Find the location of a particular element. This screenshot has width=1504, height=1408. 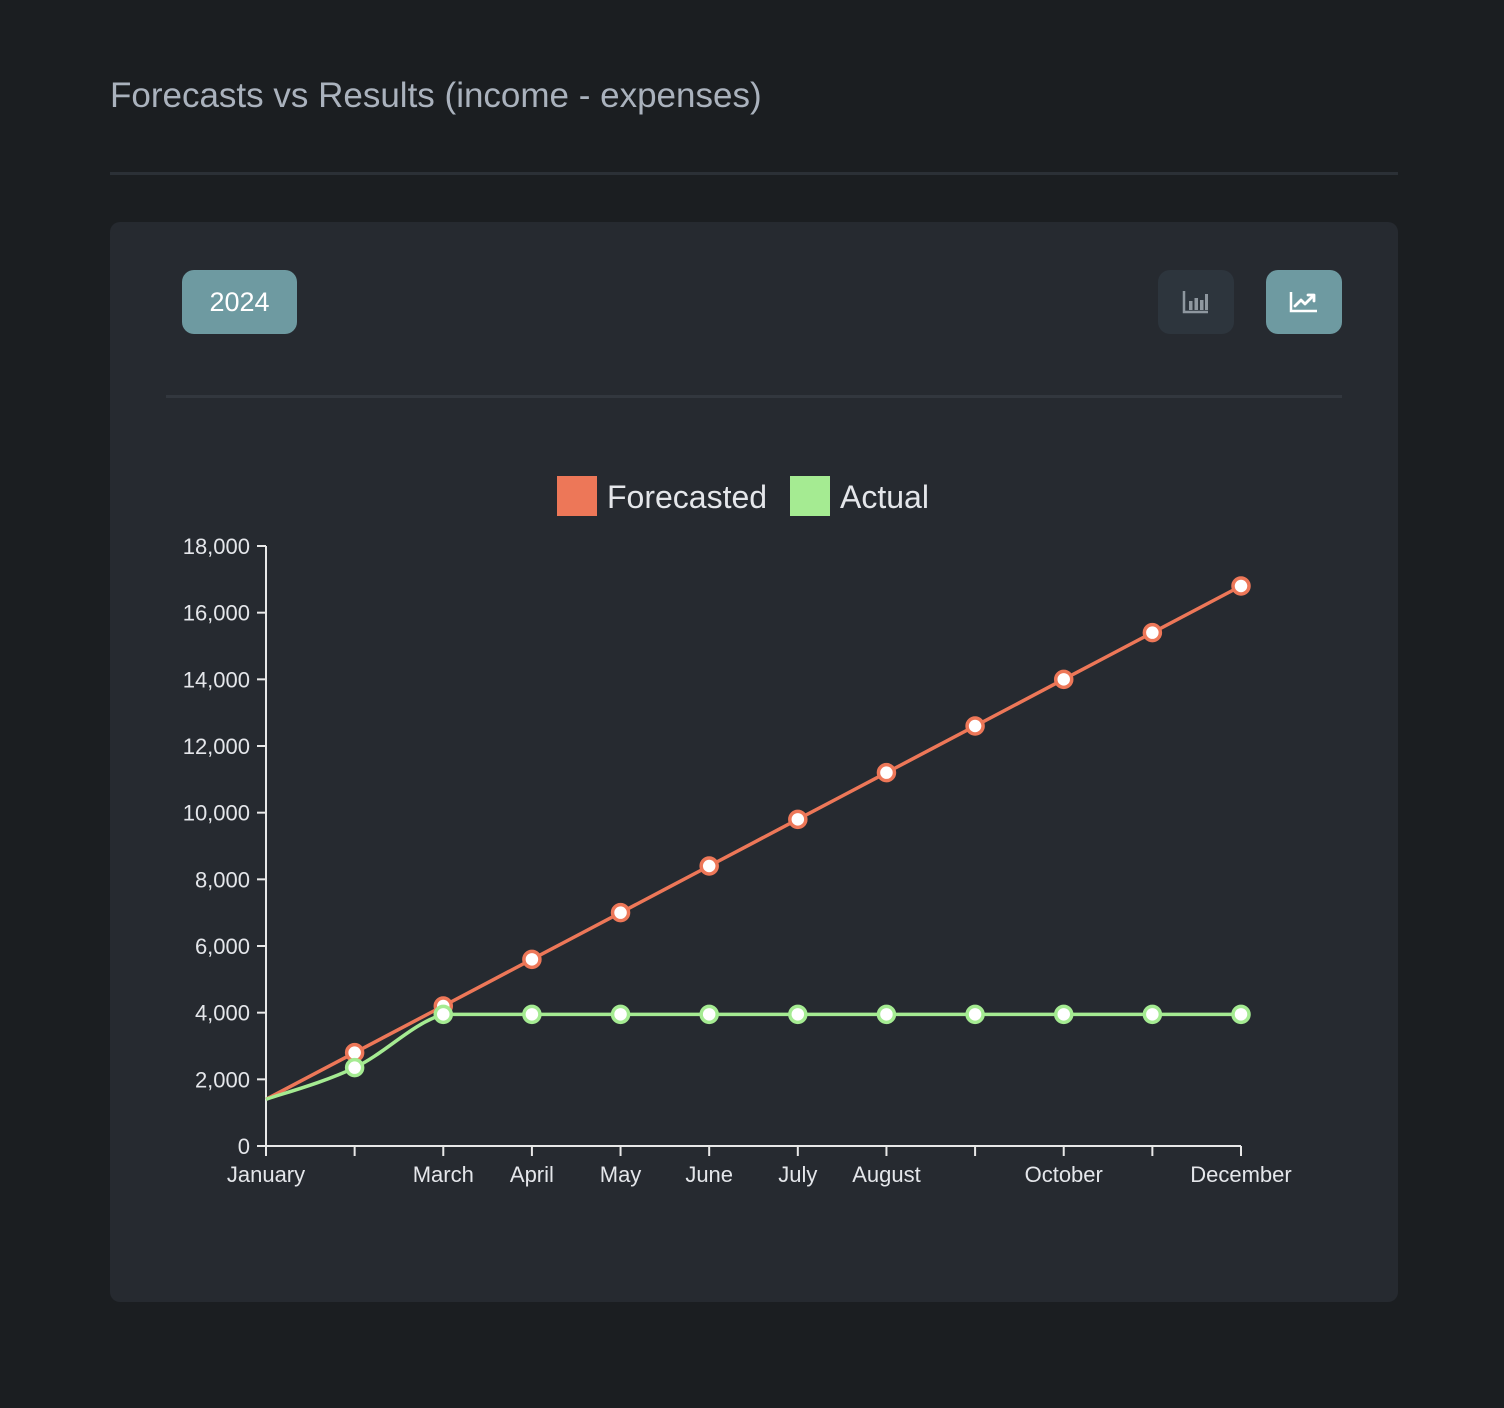

legend-swatch-forecasted is located at coordinates (577, 496).